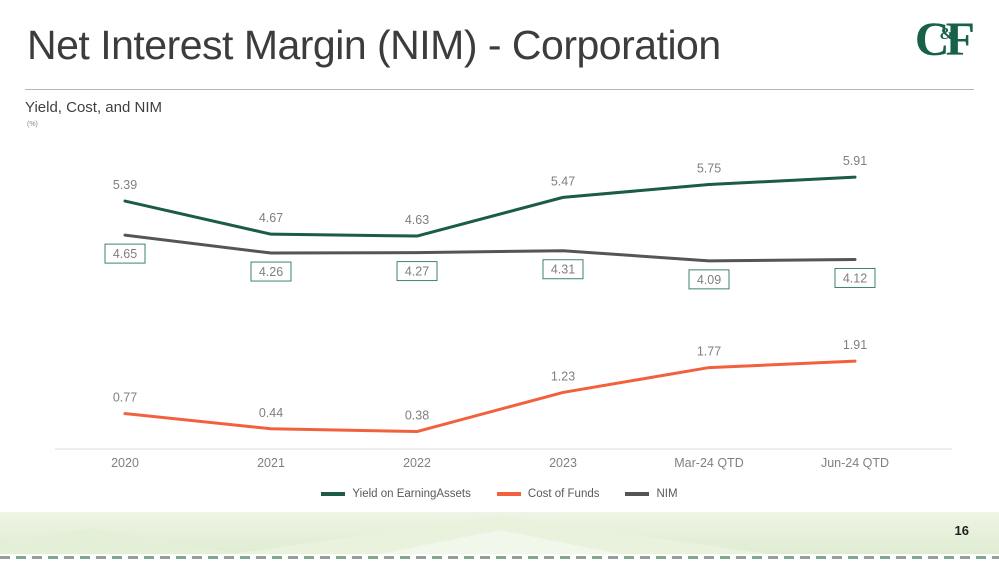 The image size is (999, 562). I want to click on data-label: 1.23, so click(563, 376).